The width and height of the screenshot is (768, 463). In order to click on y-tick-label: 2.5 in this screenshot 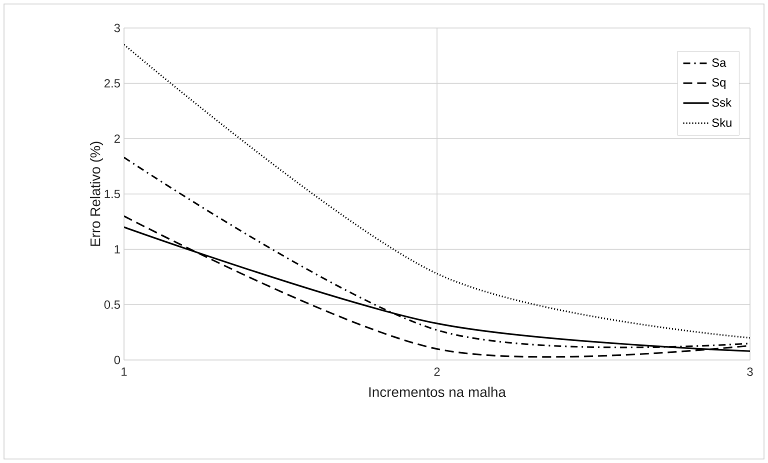, I will do `click(112, 83)`.